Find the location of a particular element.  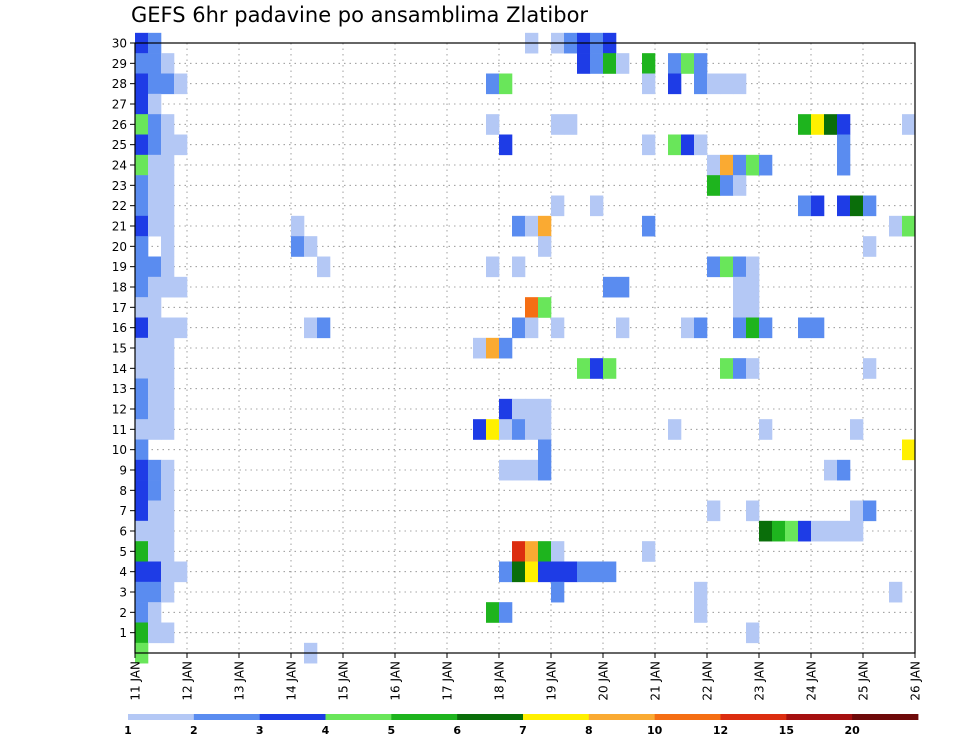

legend-label: 2 is located at coordinates (194, 730).